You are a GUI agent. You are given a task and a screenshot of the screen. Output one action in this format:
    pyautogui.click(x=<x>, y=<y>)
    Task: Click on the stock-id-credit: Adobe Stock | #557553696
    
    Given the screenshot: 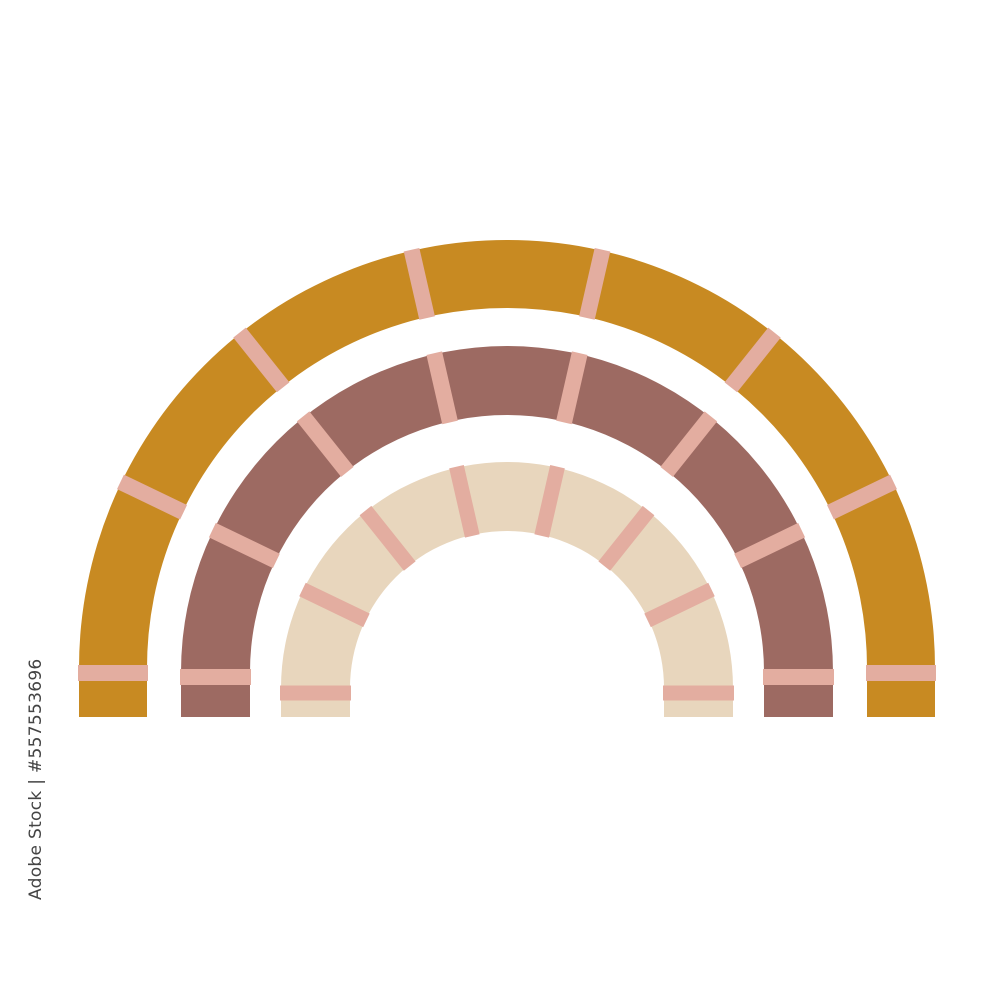 What is the action you would take?
    pyautogui.click(x=36, y=779)
    